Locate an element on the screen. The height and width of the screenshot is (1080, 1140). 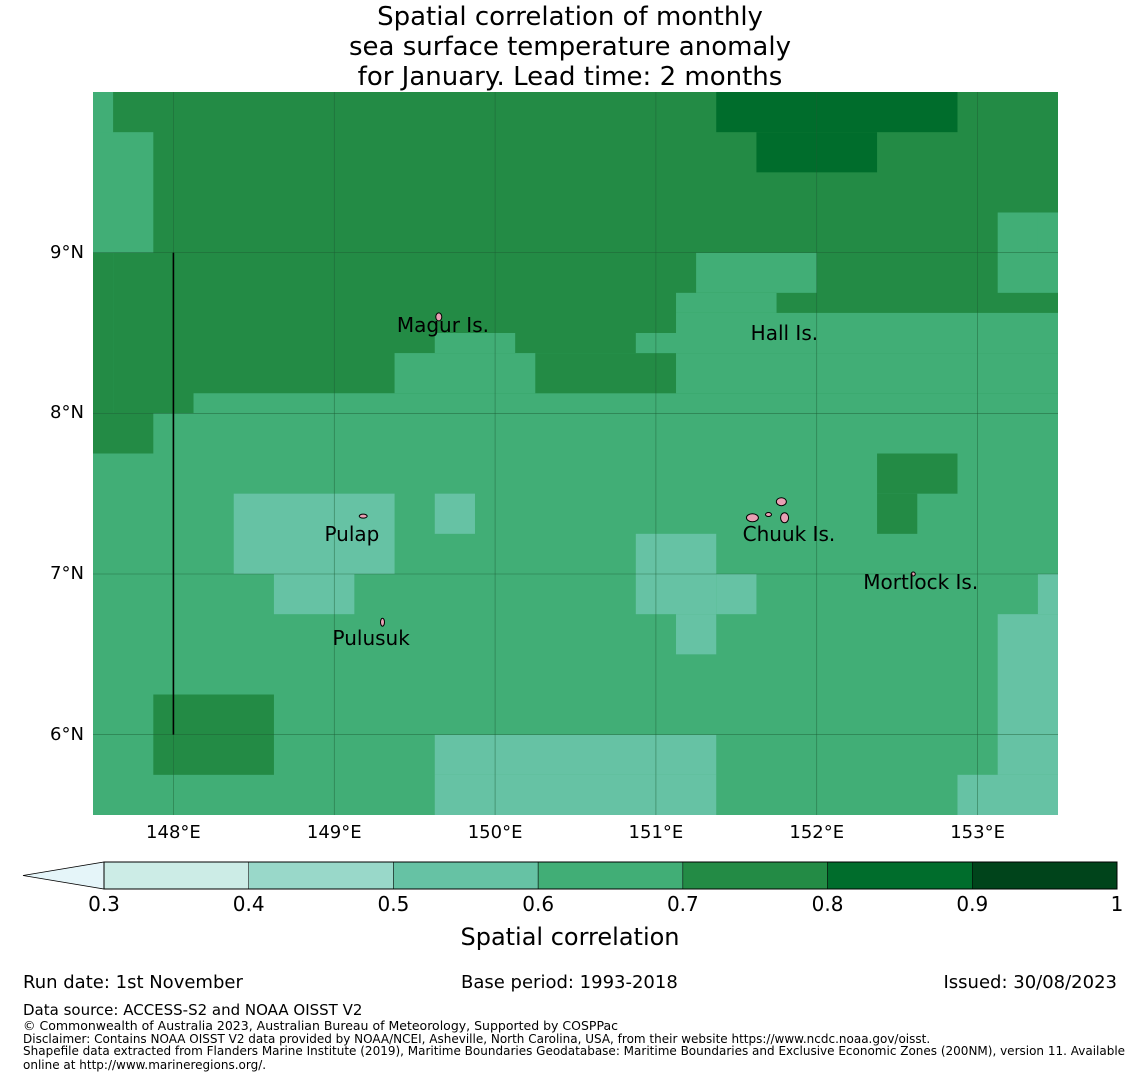
data-source: Data source: ACCESS-S2 and NOAA OISST V2 is located at coordinates (193, 1010).